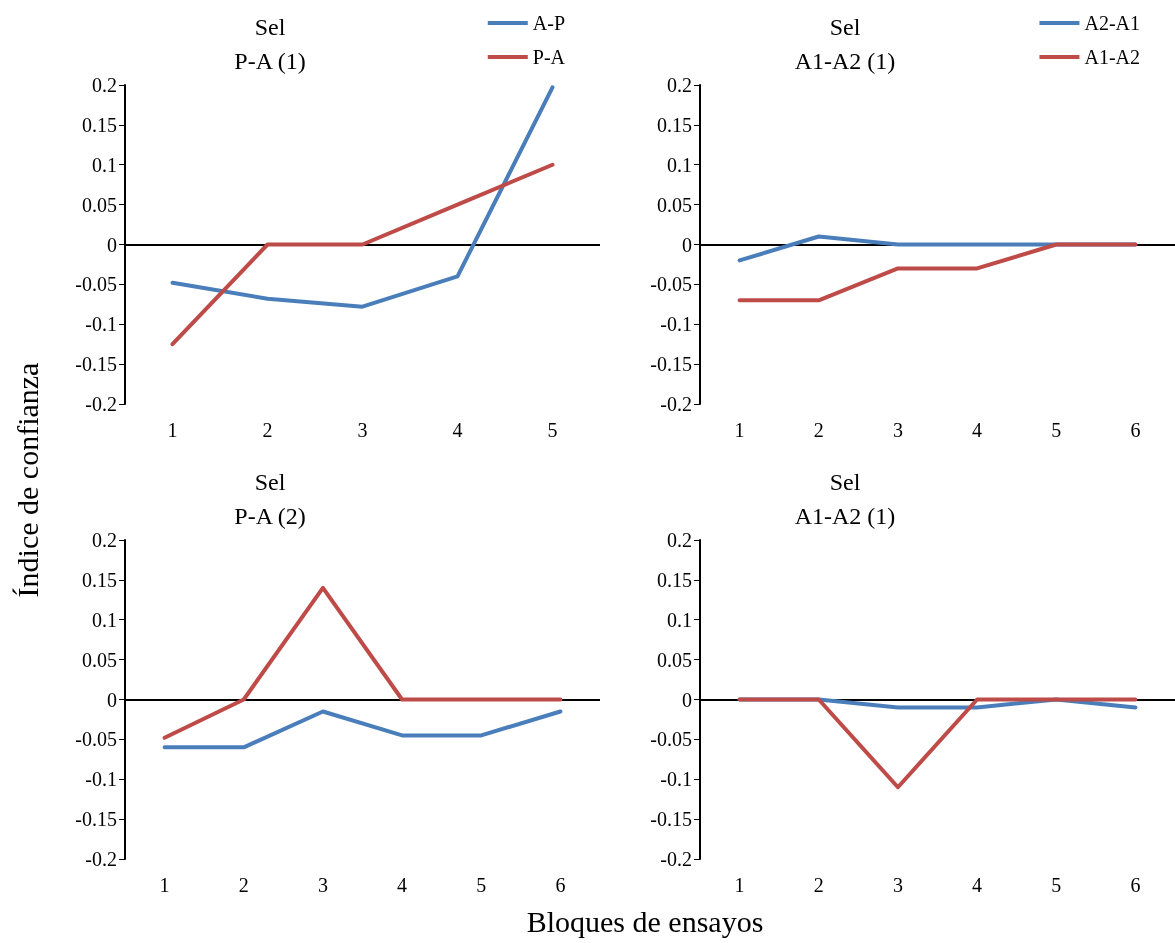 Image resolution: width=1175 pixels, height=943 pixels. Describe the element at coordinates (270, 44) in the screenshot. I see `chart-title: Sel P-A (1)` at that location.